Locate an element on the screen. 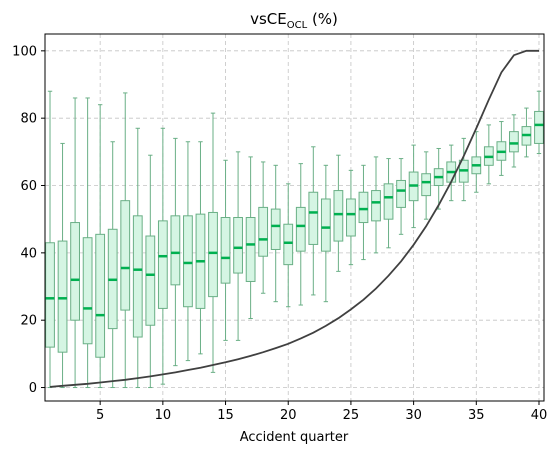 The height and width of the screenshot is (454, 555). x-tick-label: 20 is located at coordinates (288, 415).